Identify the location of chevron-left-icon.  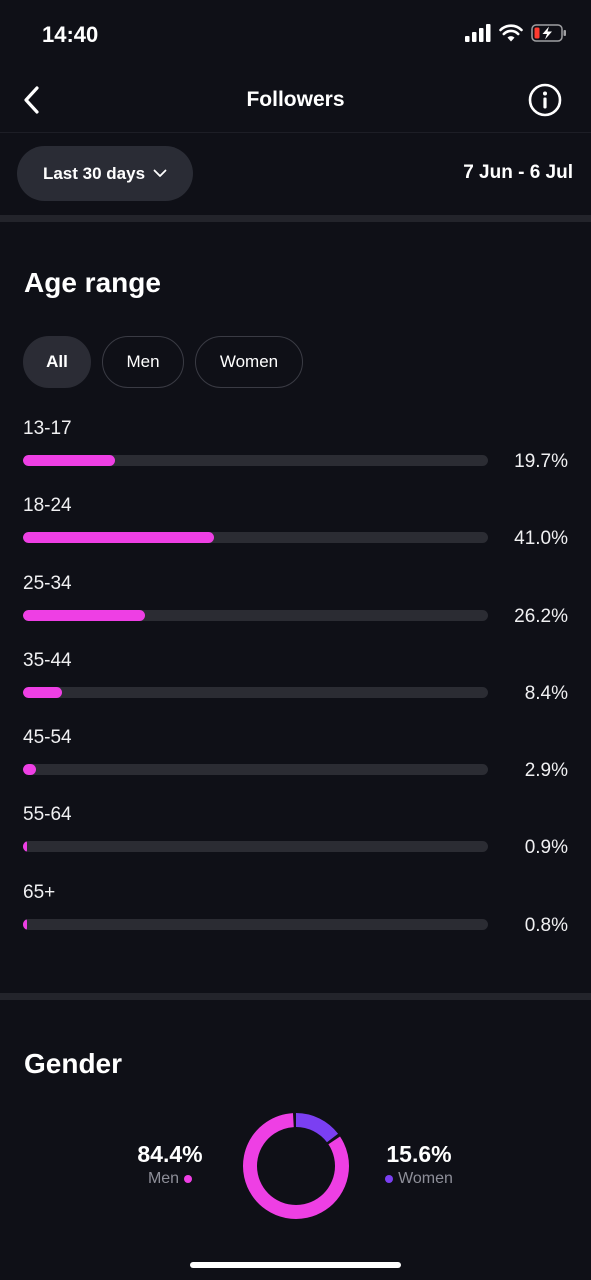
(31, 100).